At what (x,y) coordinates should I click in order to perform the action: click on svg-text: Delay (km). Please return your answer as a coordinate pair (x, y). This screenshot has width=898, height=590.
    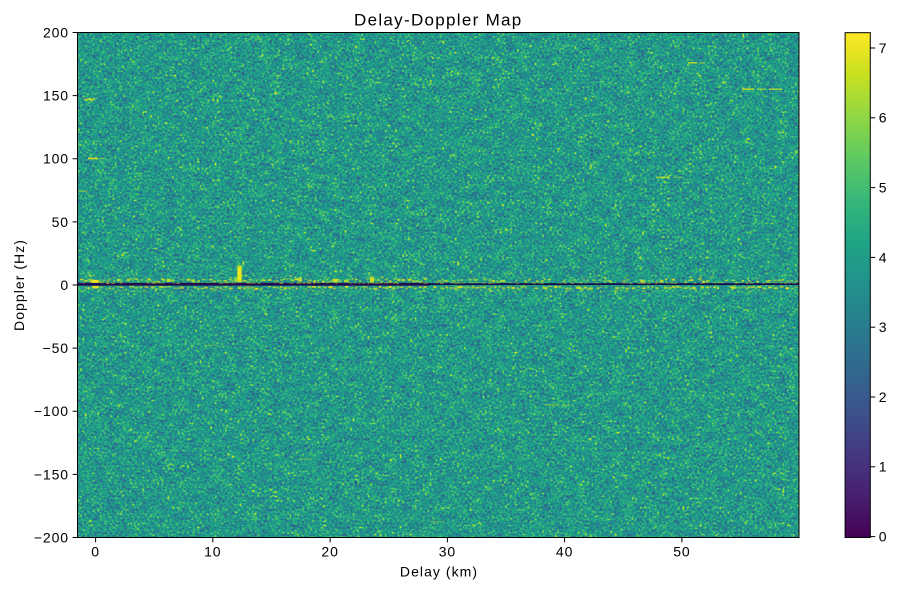
    Looking at the image, I should click on (439, 571).